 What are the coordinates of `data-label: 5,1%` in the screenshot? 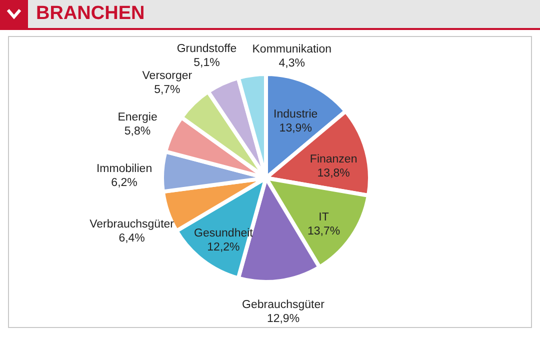 It's located at (207, 62).